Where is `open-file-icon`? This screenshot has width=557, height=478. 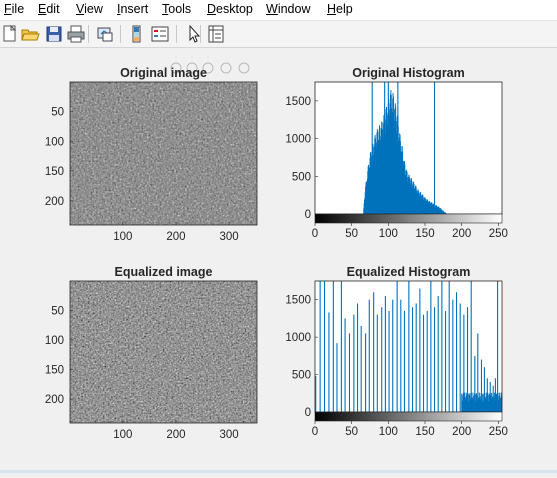 open-file-icon is located at coordinates (30, 34).